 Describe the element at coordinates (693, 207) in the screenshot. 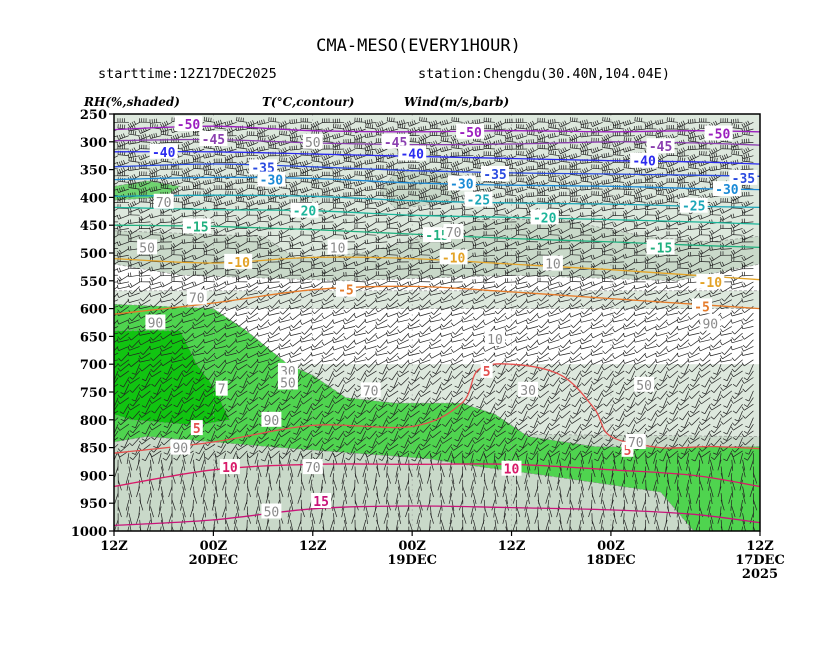

I see `temp-label--25-1: -25` at that location.